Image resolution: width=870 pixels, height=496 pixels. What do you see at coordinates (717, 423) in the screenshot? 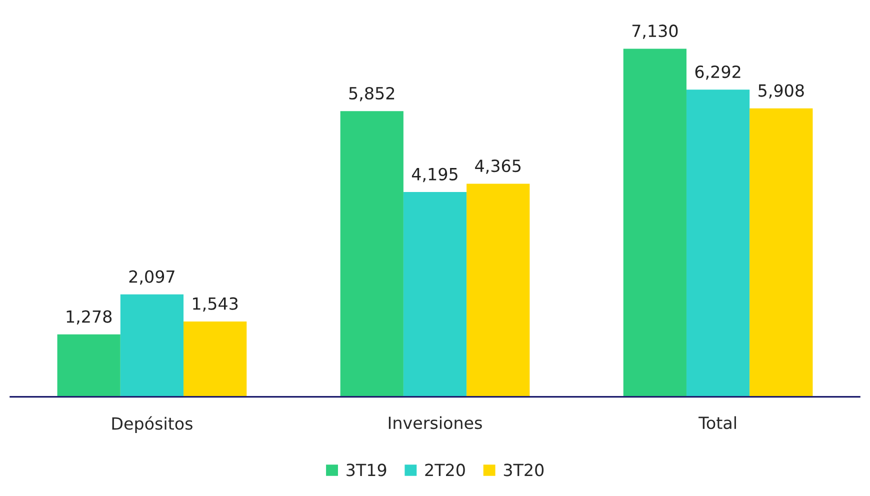
I see `x-tick-label: Total` at bounding box center [717, 423].